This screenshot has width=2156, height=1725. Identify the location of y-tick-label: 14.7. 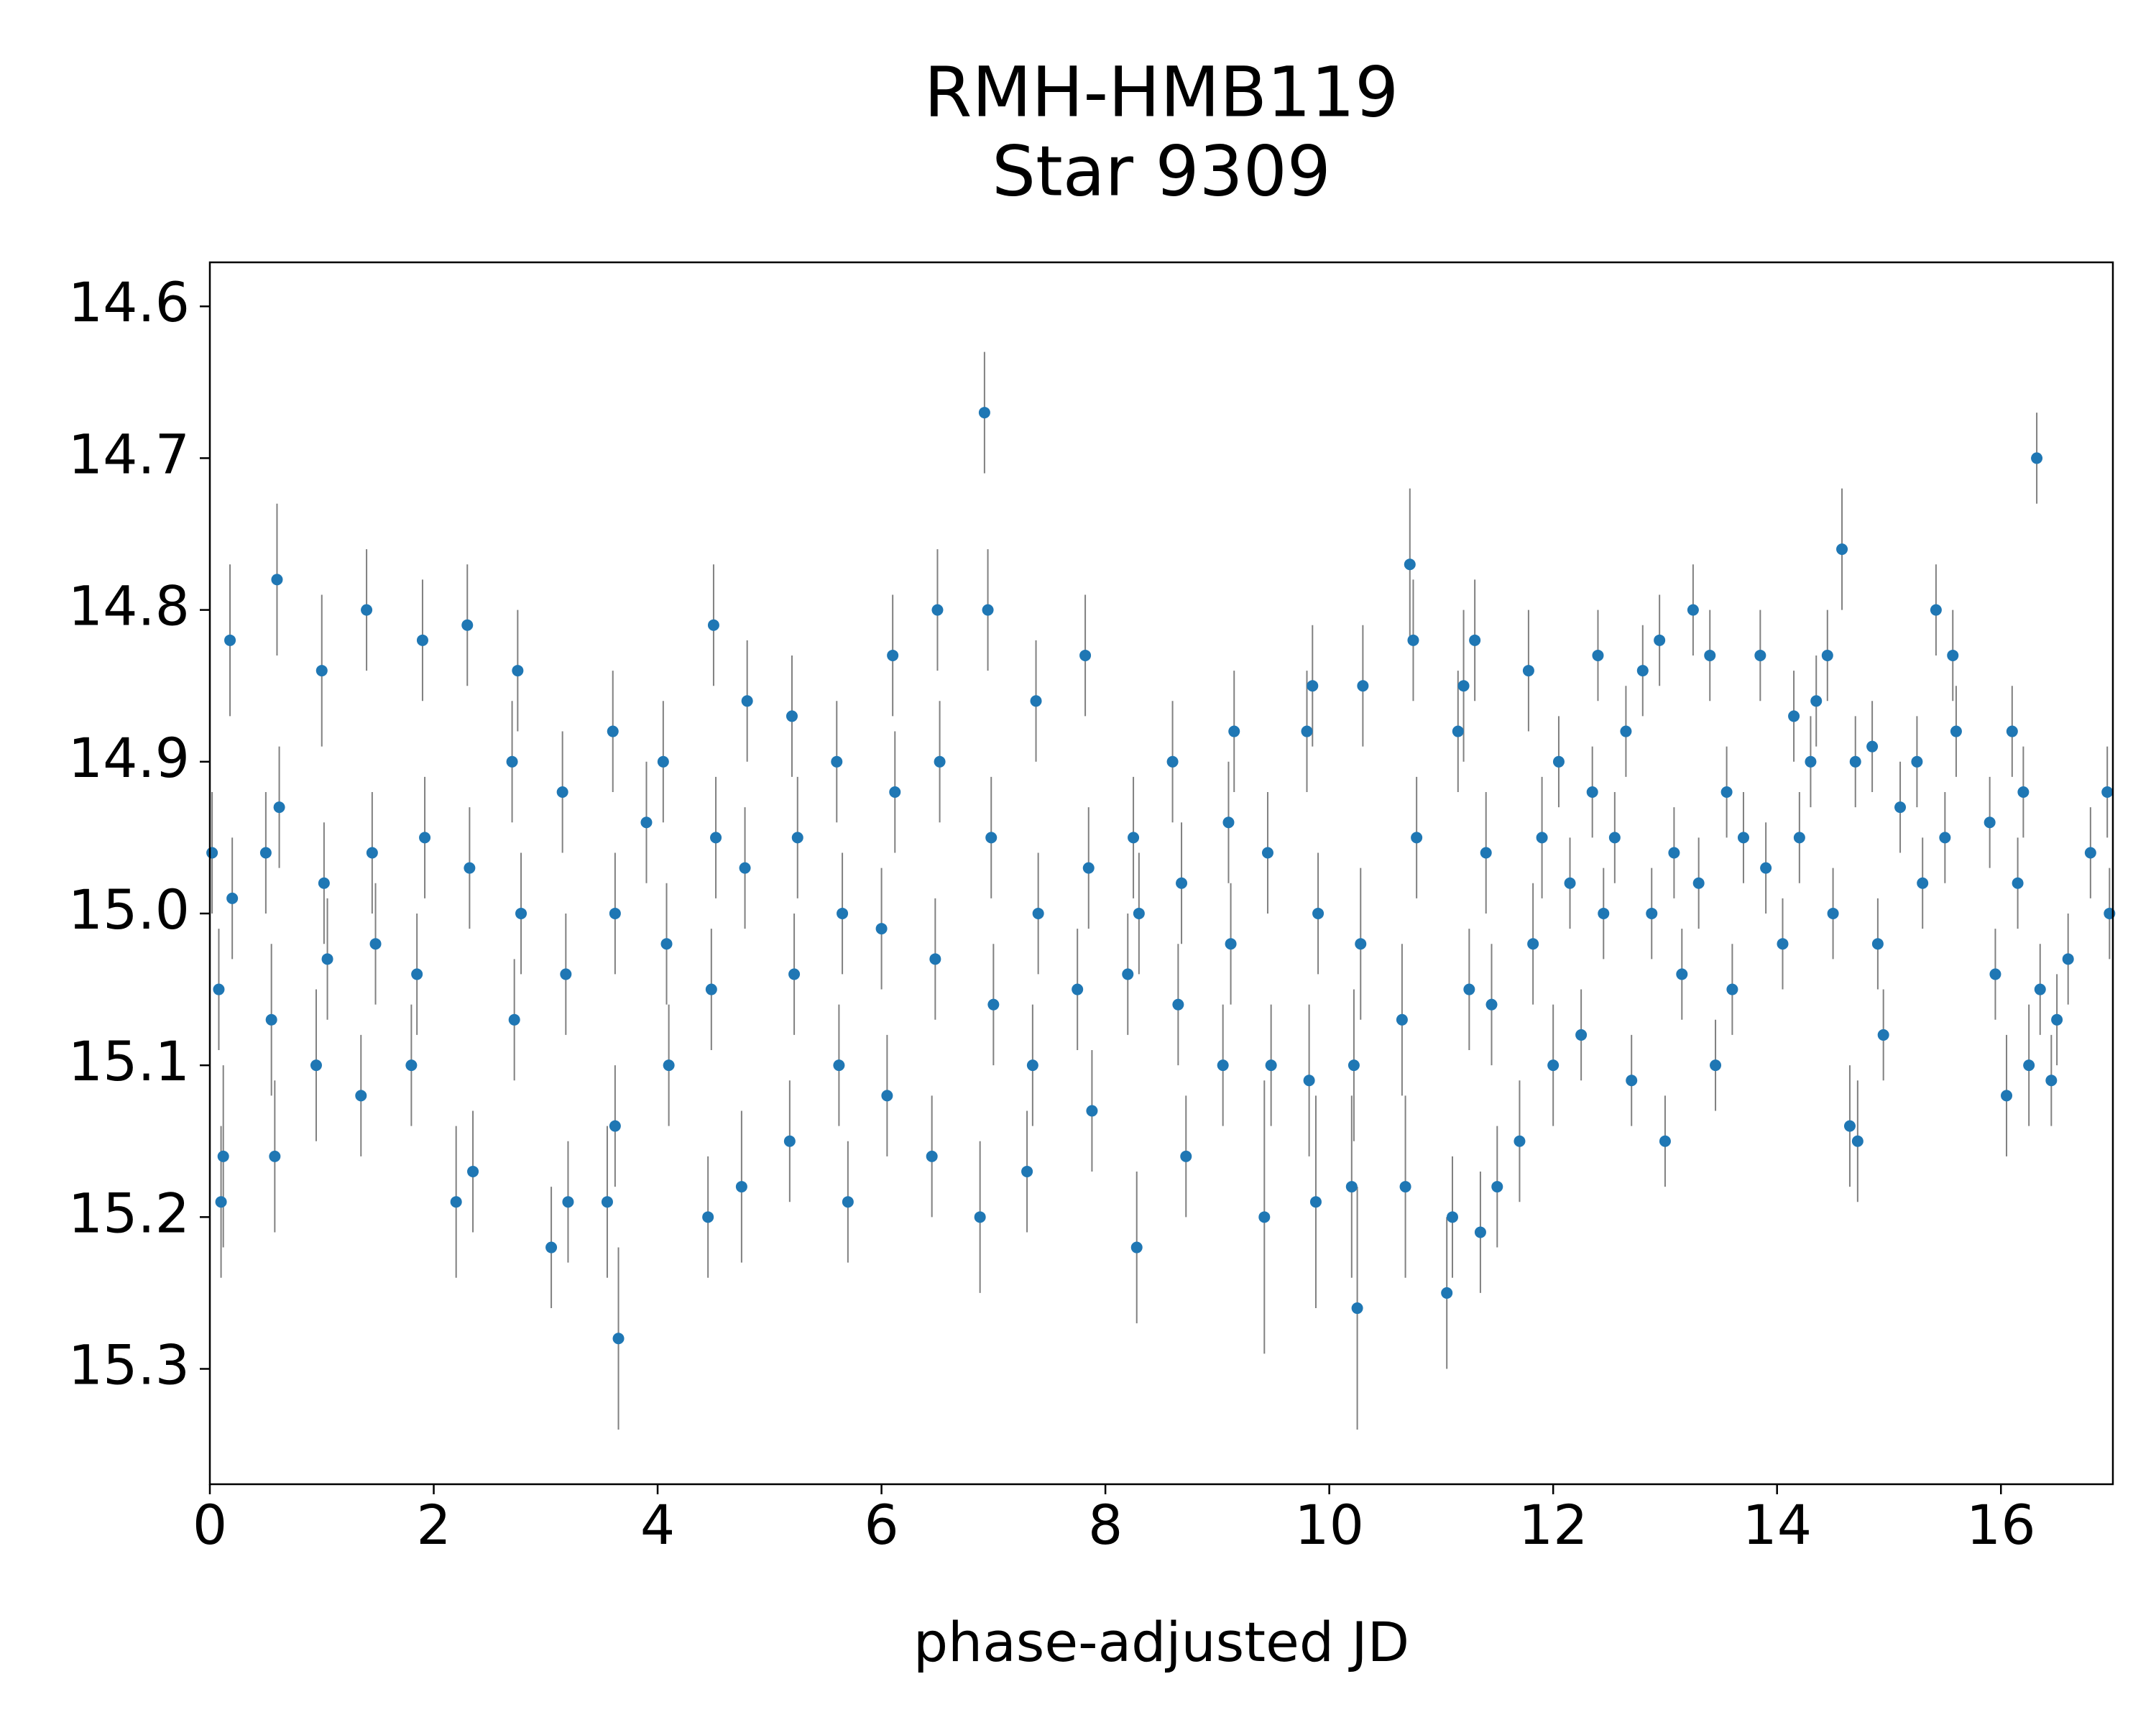
(129, 454).